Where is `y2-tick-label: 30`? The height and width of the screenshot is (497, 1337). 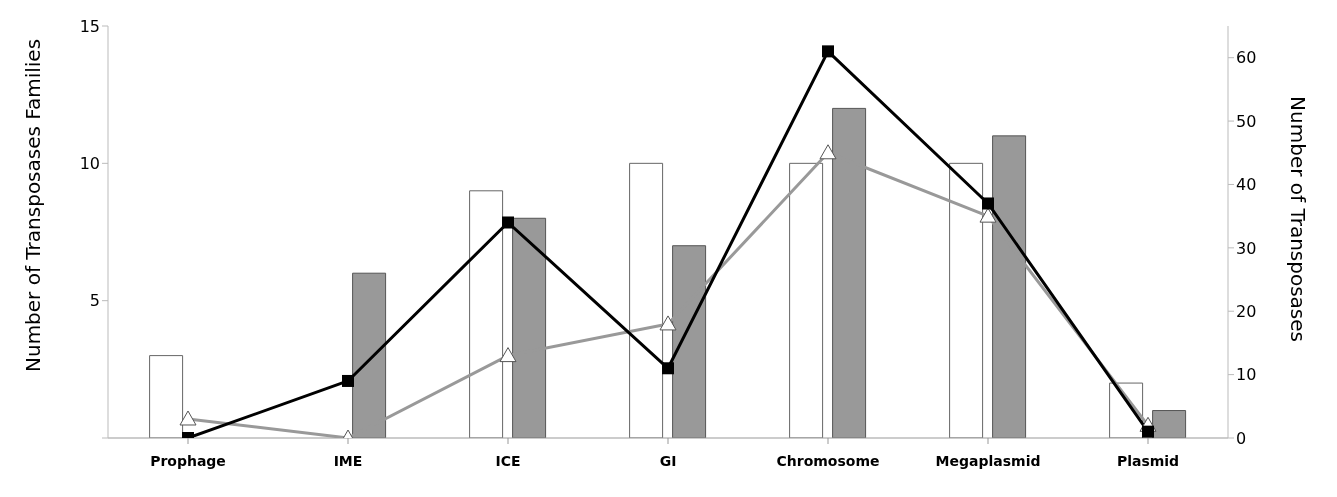 y2-tick-label: 30 is located at coordinates (1246, 248).